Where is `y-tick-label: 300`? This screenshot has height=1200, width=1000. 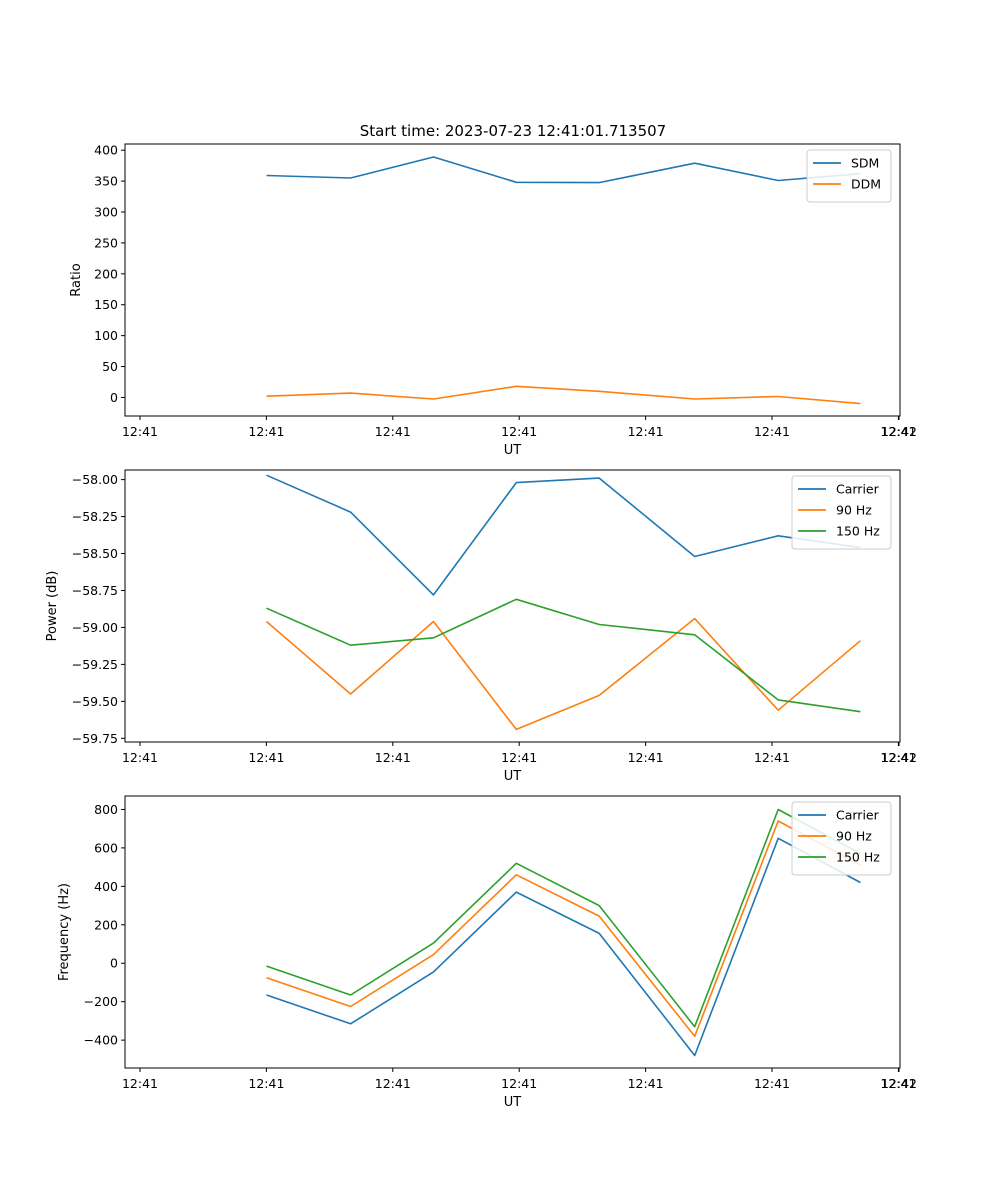 y-tick-label: 300 is located at coordinates (106, 212).